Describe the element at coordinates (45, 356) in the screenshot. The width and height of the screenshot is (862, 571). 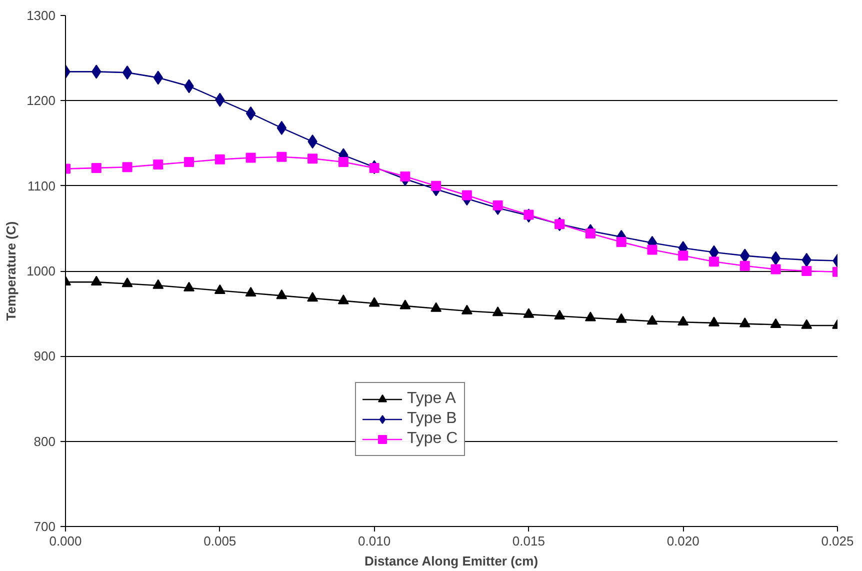
I see `y-tick-label: 900` at that location.